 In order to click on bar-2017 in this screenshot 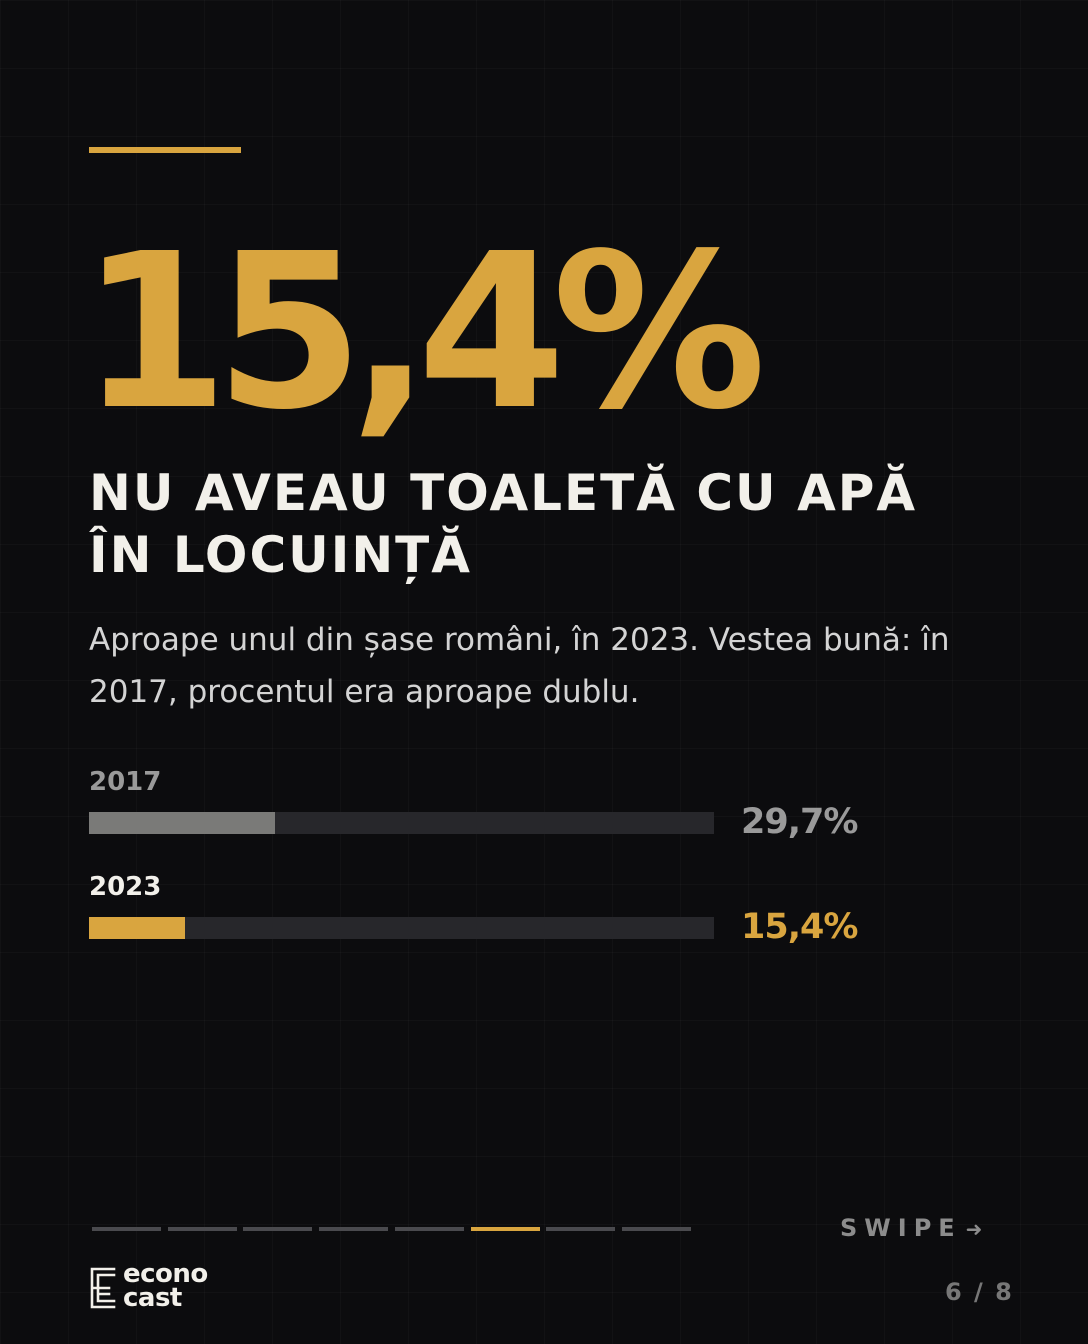, I will do `click(182, 823)`.